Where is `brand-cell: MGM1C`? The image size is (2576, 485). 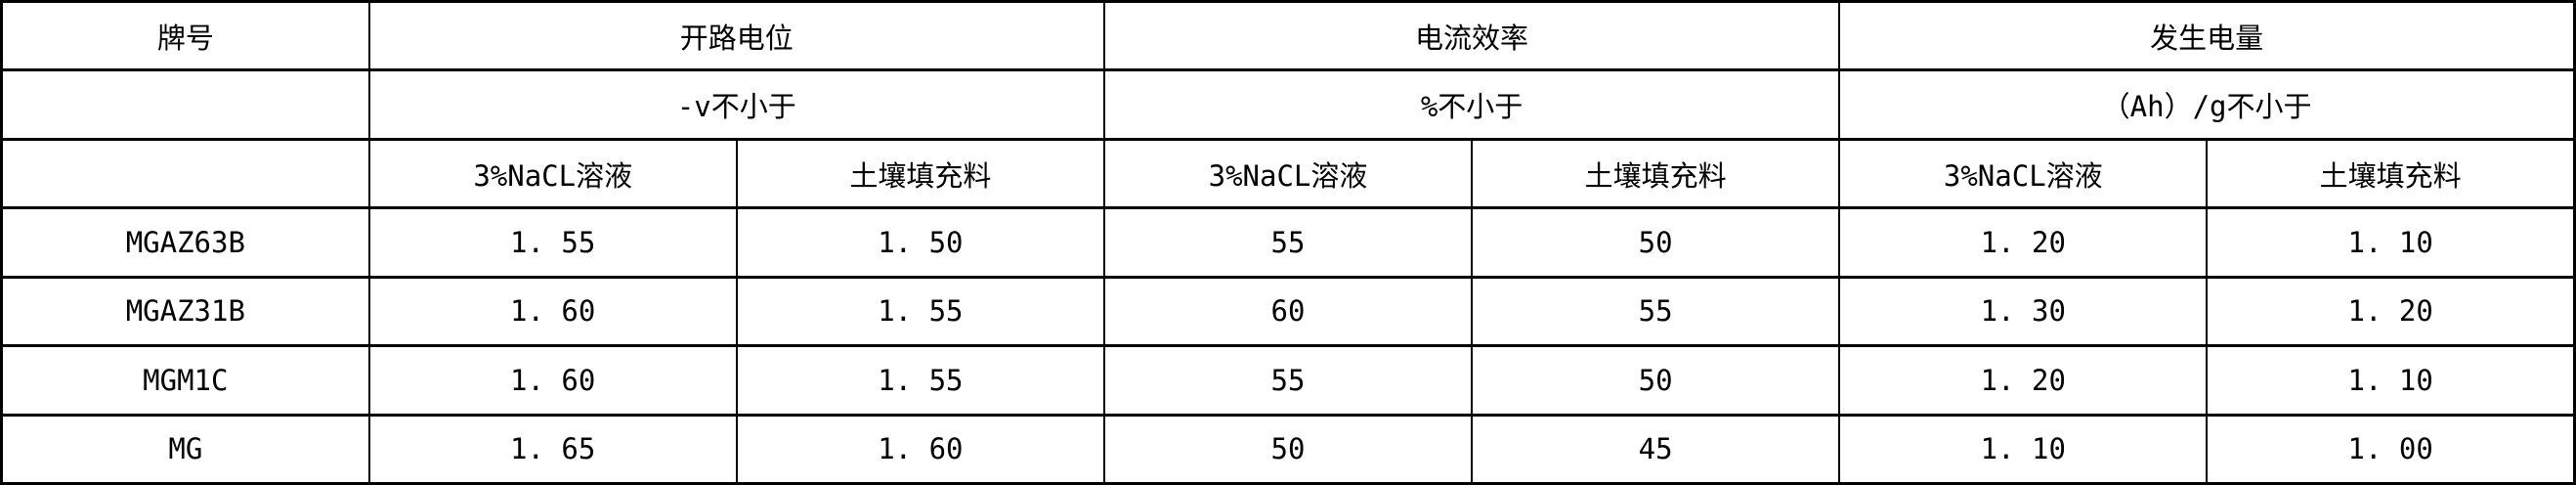
brand-cell: MGM1C is located at coordinates (185, 380).